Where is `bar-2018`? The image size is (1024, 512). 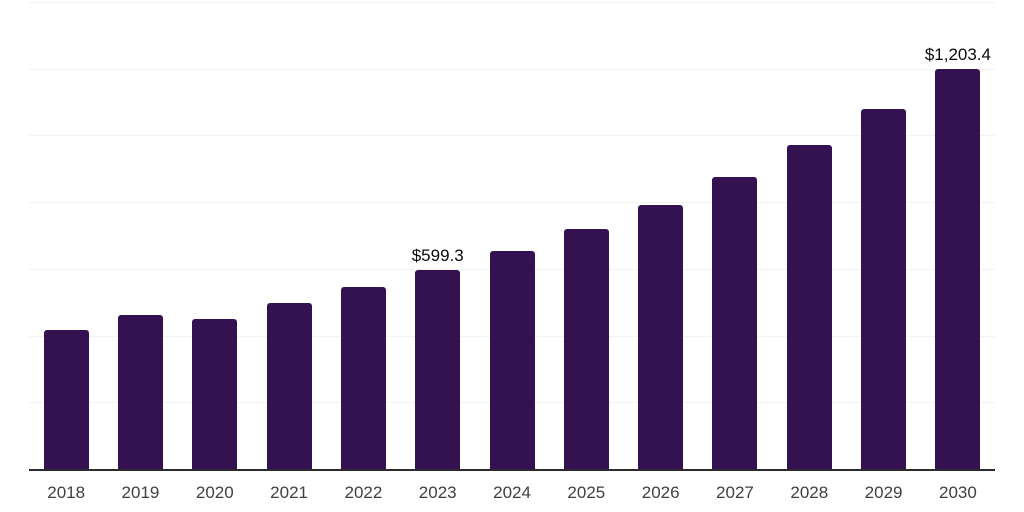
bar-2018 is located at coordinates (66, 399).